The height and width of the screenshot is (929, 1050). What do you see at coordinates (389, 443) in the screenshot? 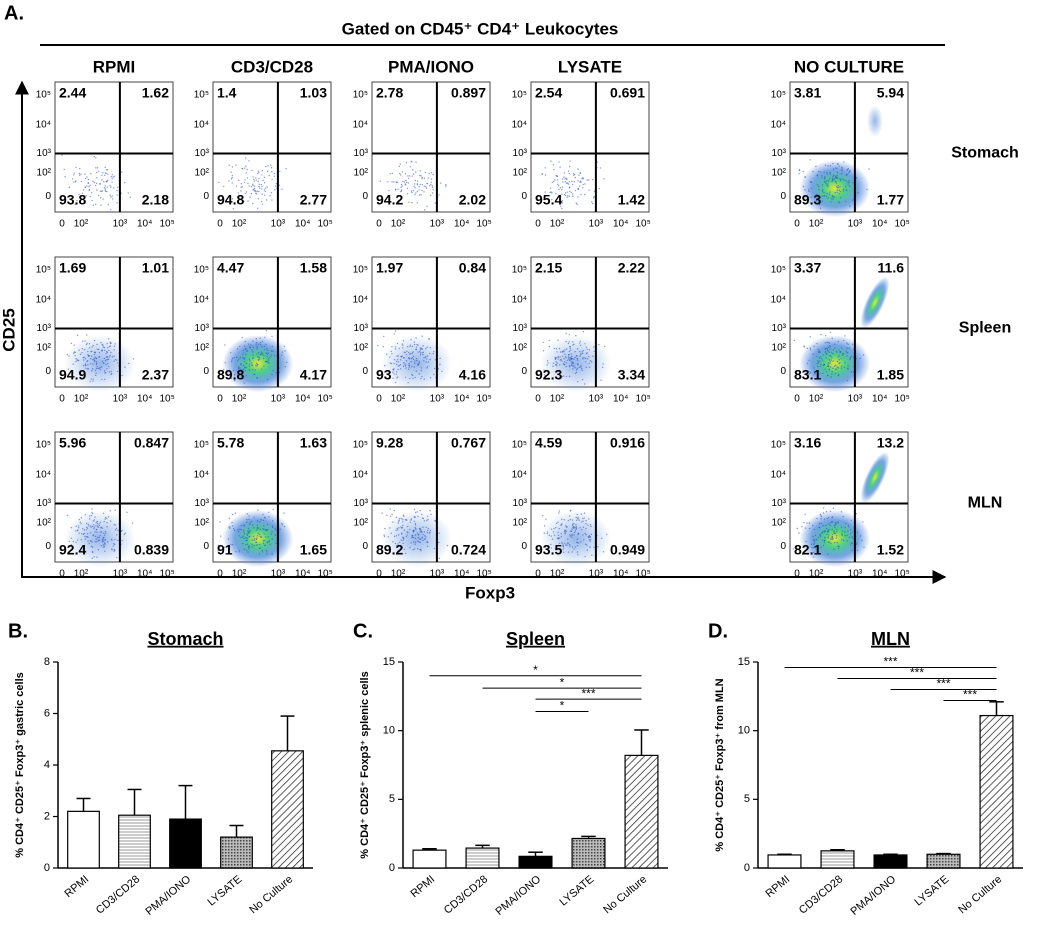
I see `quadrant-value: 9.28` at bounding box center [389, 443].